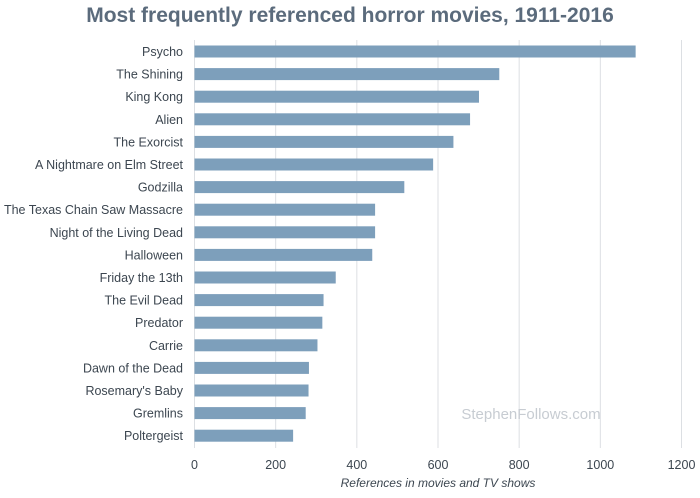 This screenshot has width=700, height=498. What do you see at coordinates (154, 97) in the screenshot?
I see `category-label: King Kong` at bounding box center [154, 97].